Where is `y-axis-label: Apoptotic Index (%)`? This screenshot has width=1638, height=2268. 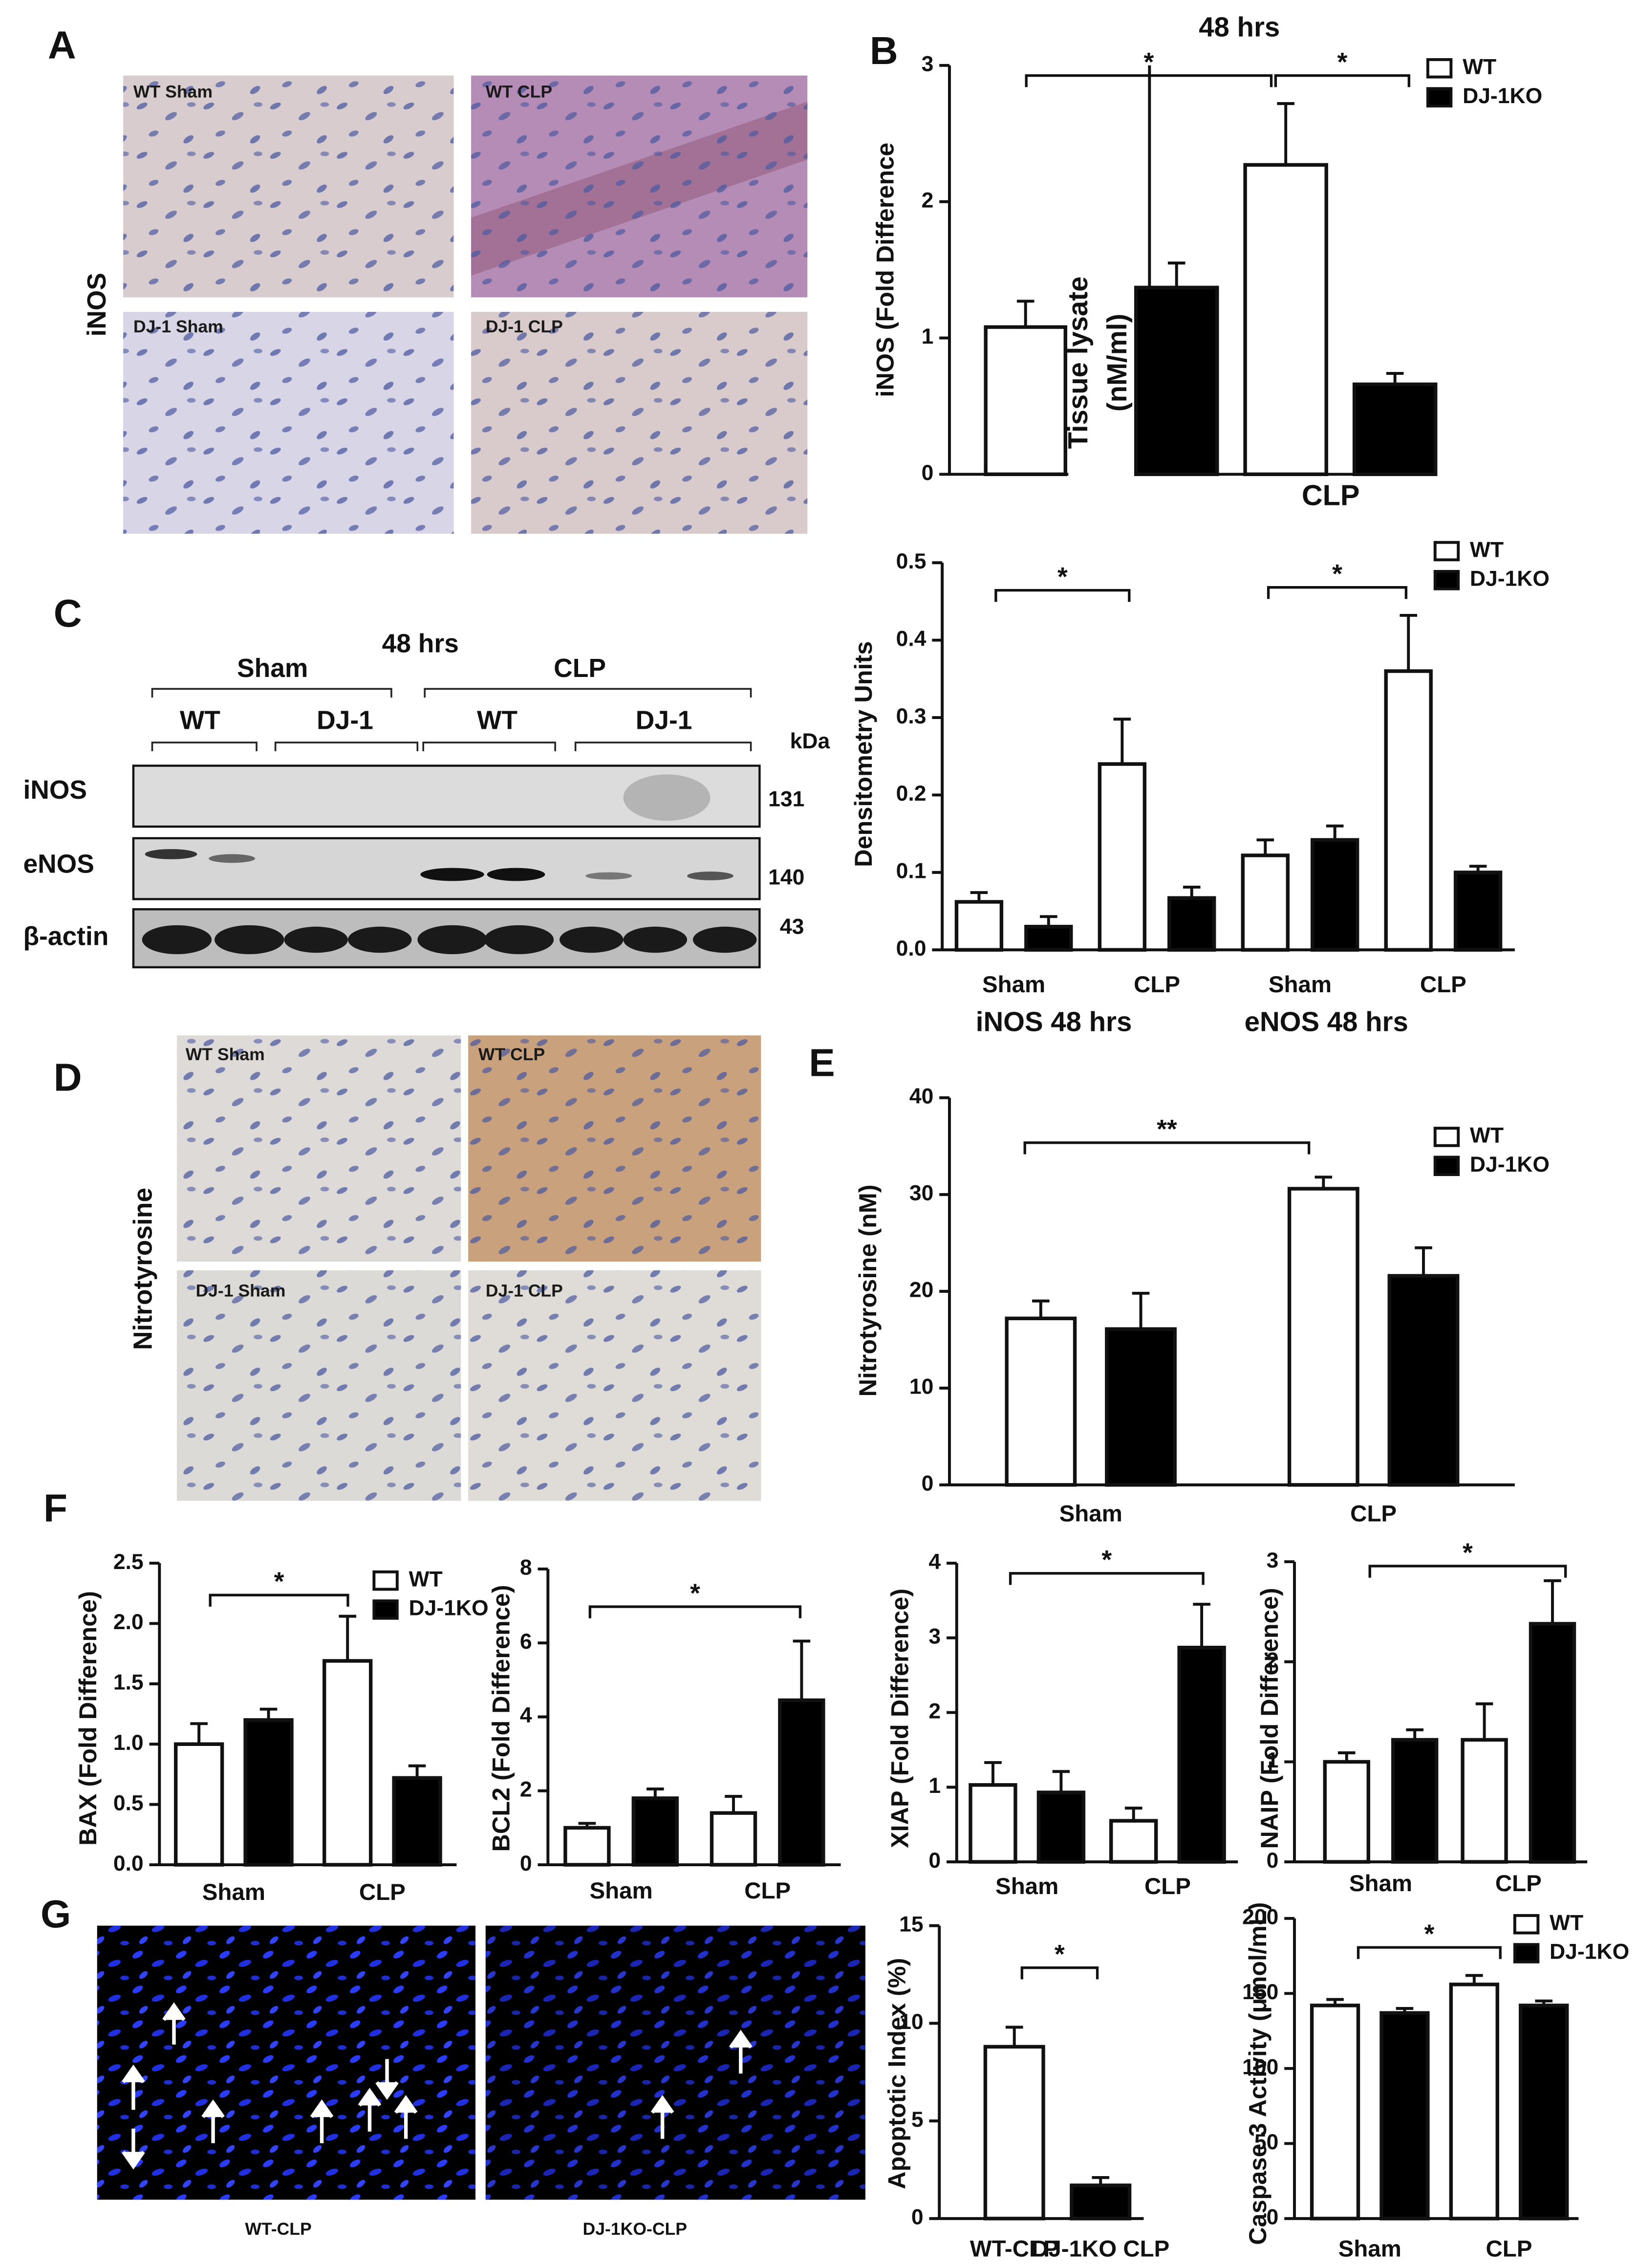 y-axis-label: Apoptotic Index (%) is located at coordinates (896, 2073).